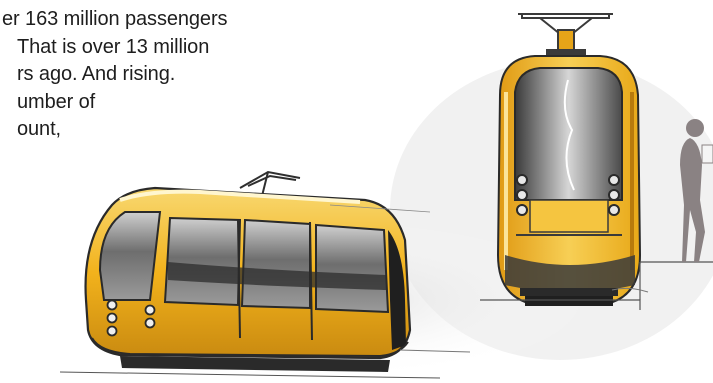 The width and height of the screenshot is (713, 383). What do you see at coordinates (565, 36) in the screenshot?
I see `pantograph-front` at bounding box center [565, 36].